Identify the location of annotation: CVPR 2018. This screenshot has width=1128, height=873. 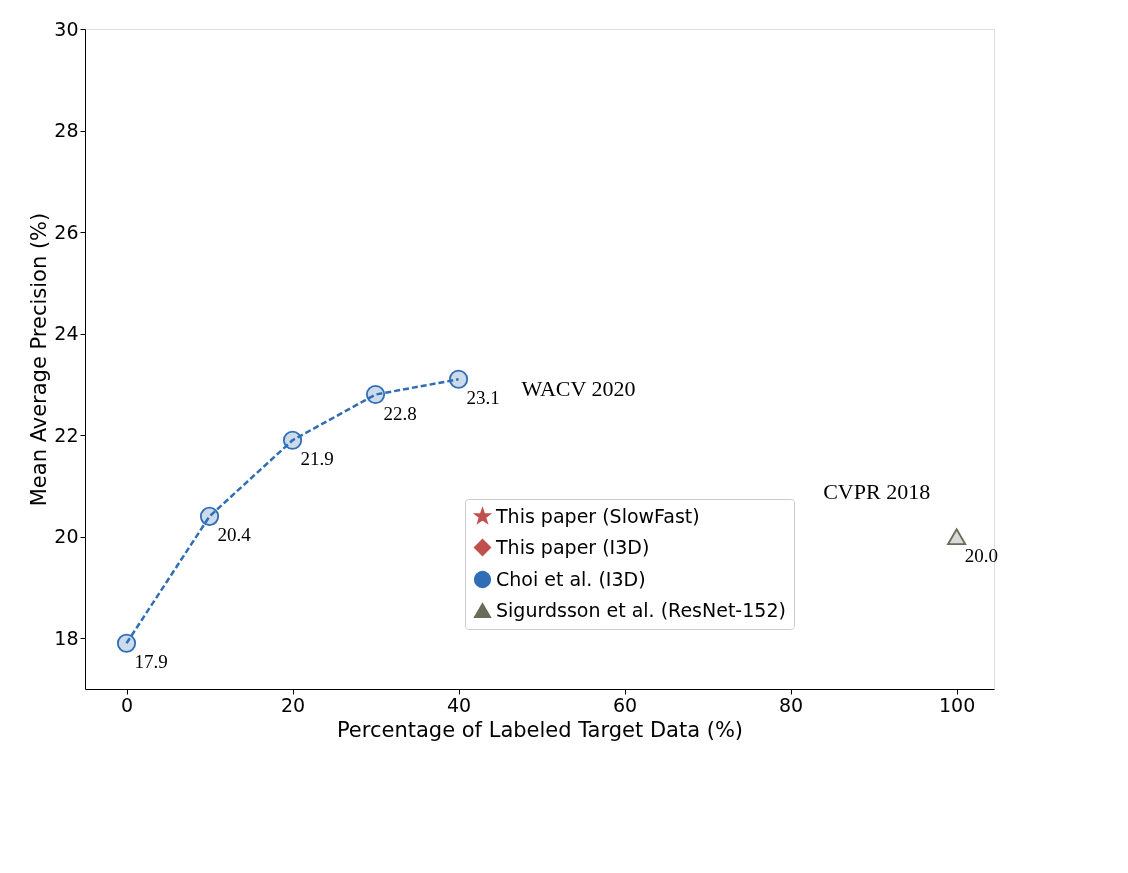
(877, 491).